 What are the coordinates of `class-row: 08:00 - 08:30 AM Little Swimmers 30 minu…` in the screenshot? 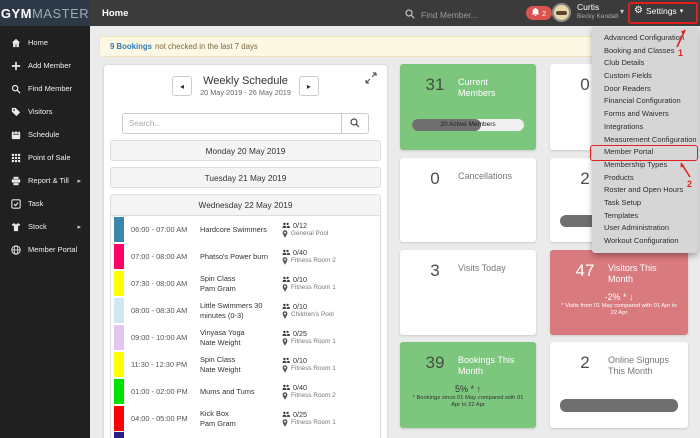 It's located at (245, 310).